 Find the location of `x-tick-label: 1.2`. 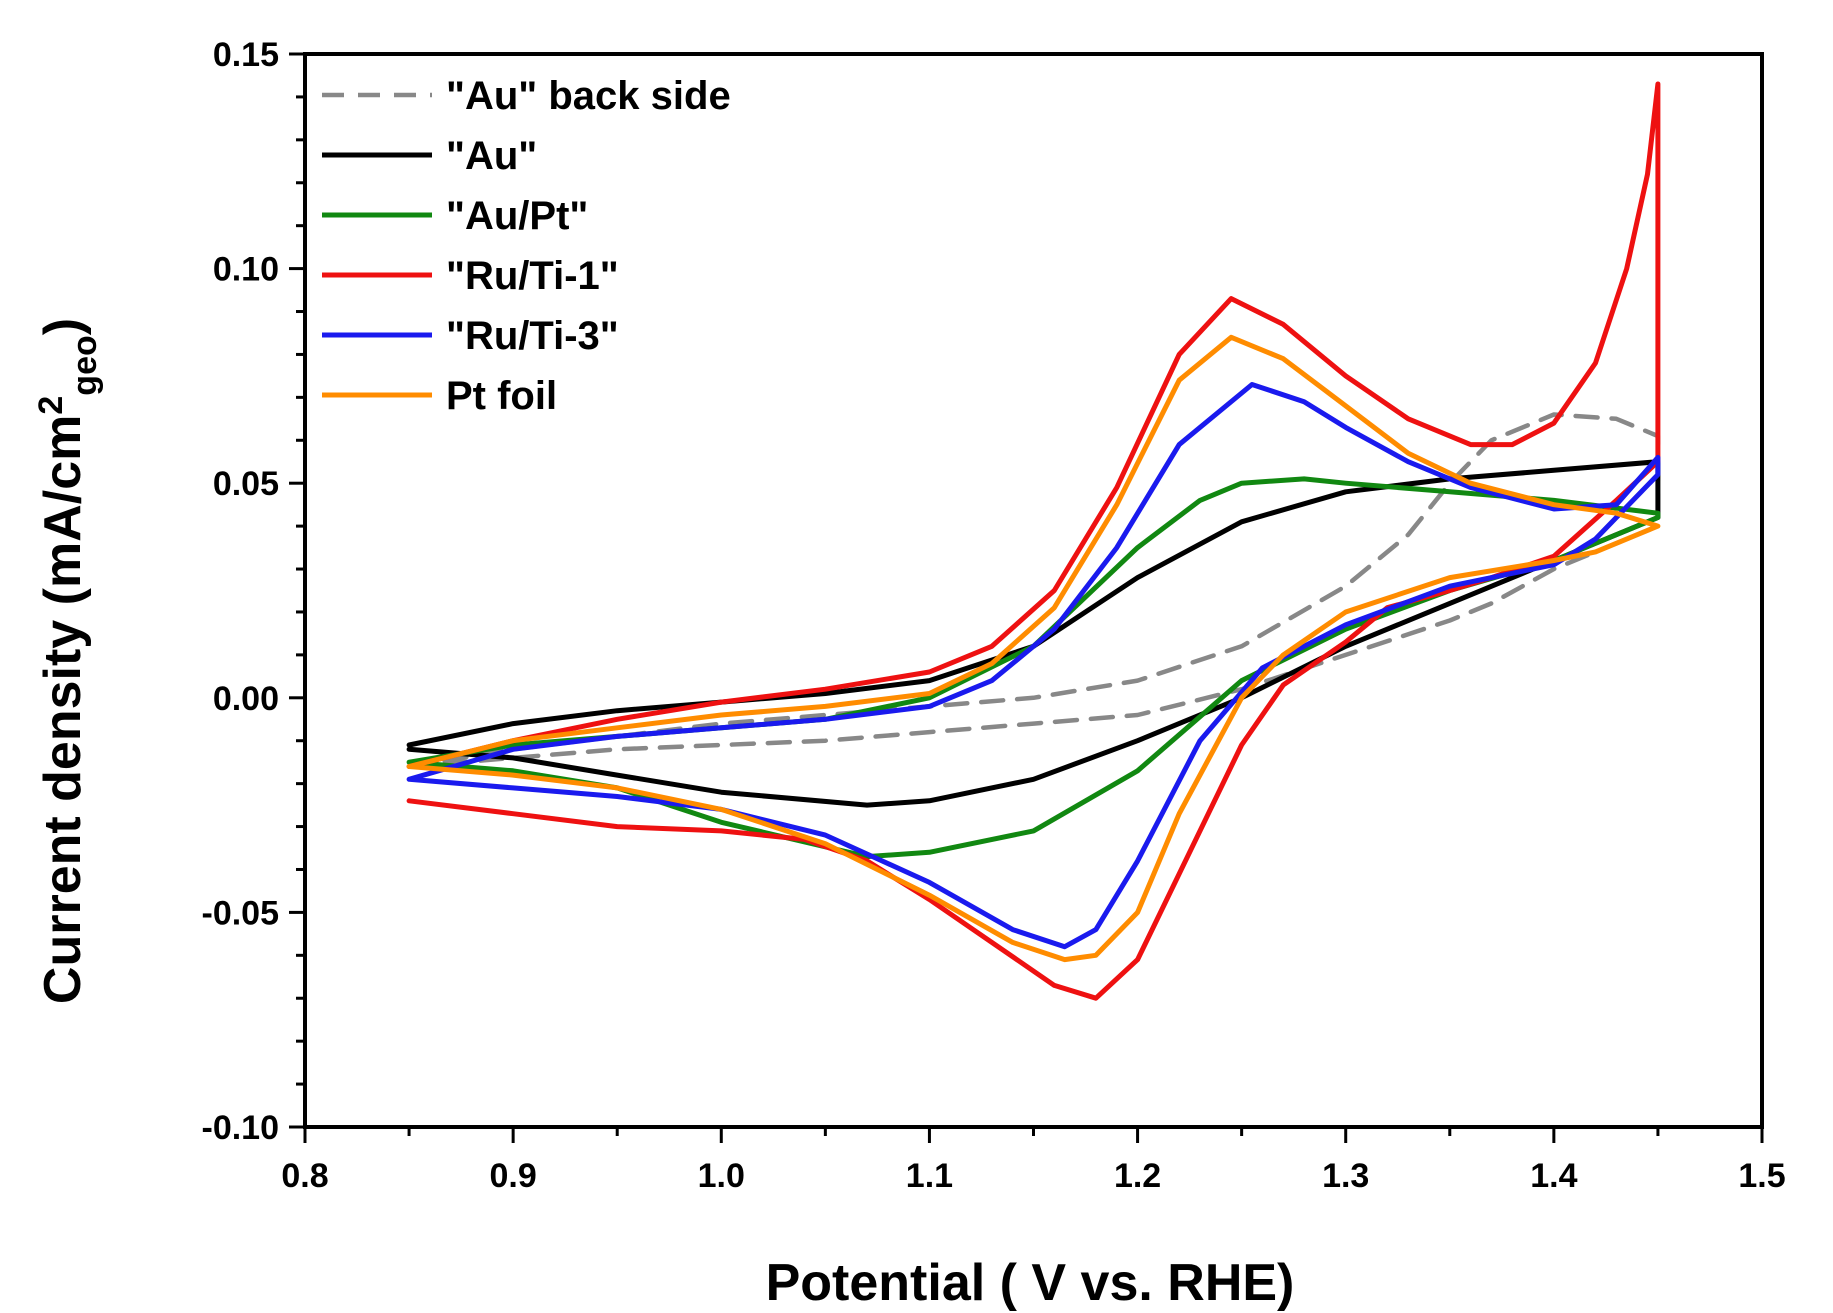

x-tick-label: 1.2 is located at coordinates (1137, 1176).